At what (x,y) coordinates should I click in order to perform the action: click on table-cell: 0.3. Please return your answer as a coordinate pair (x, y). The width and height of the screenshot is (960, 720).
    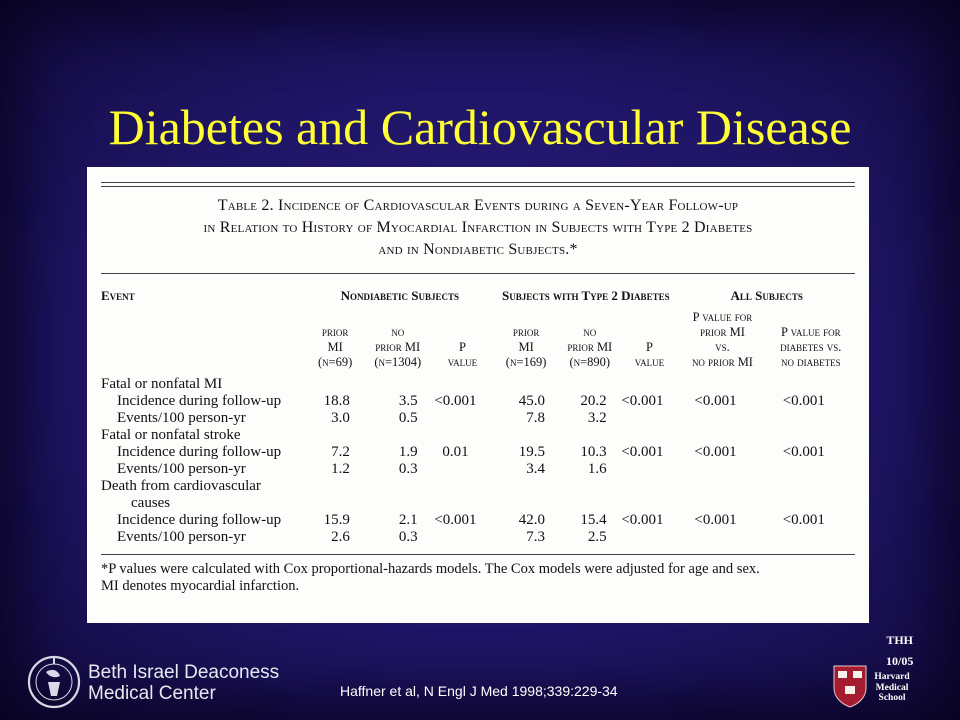
    Looking at the image, I should click on (408, 469).